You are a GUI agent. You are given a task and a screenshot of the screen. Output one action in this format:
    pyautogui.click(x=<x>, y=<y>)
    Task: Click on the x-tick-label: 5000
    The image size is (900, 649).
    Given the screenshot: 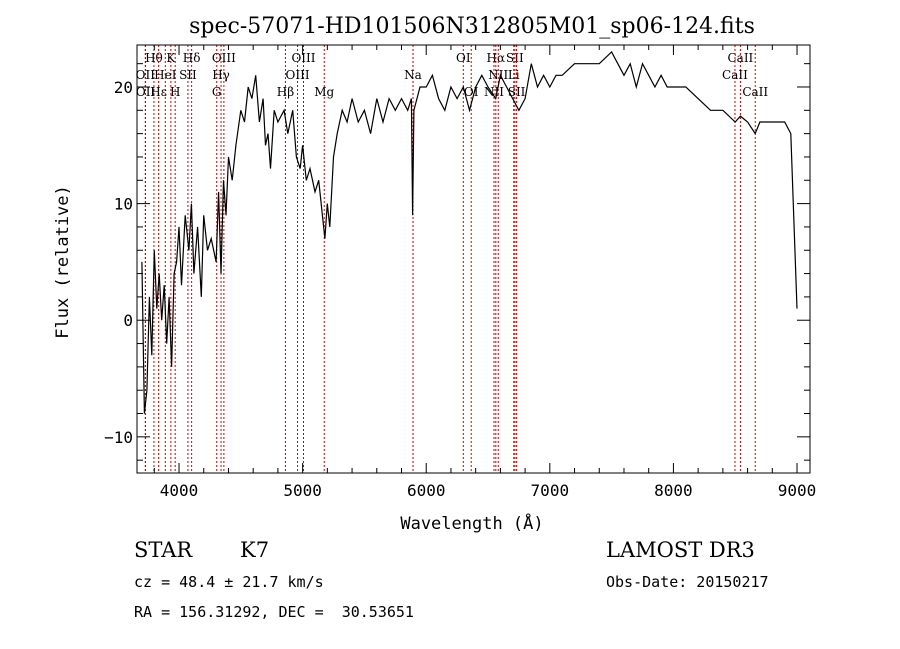 What is the action you would take?
    pyautogui.click(x=302, y=490)
    